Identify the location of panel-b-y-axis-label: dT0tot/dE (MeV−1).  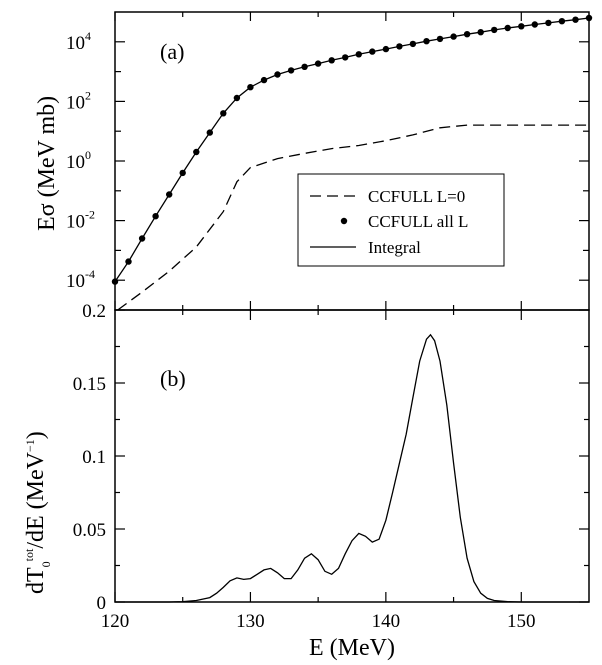
(37, 512).